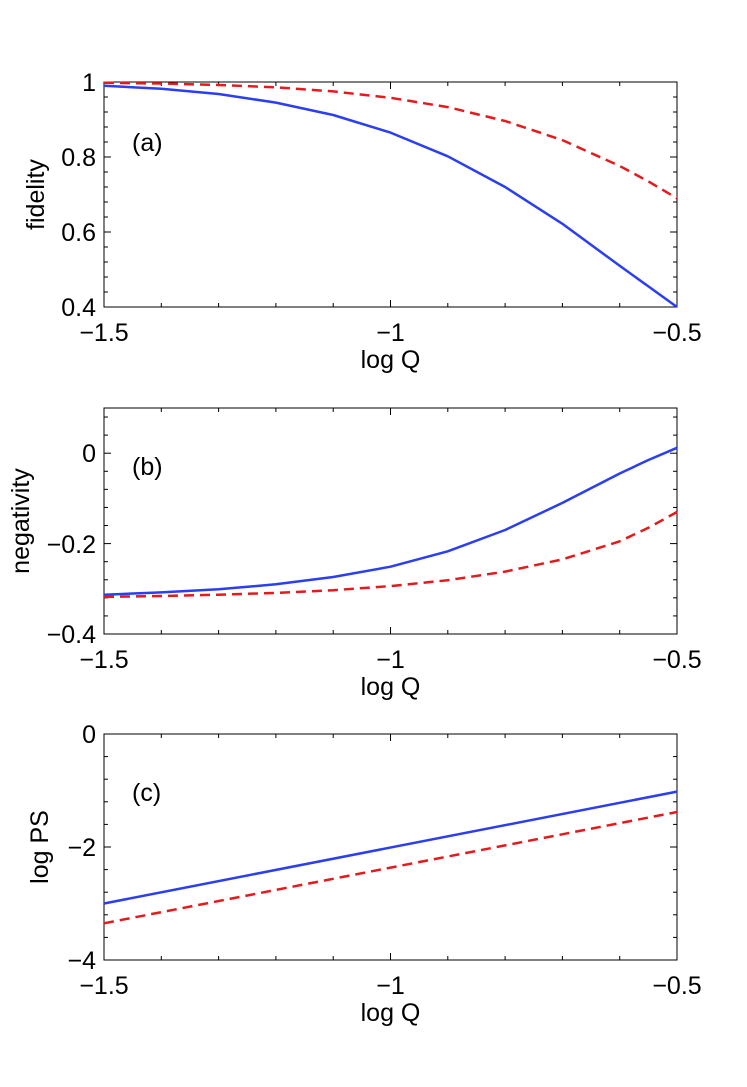 The height and width of the screenshot is (1087, 747). Describe the element at coordinates (81, 848) in the screenshot. I see `y-tick-label: −2` at that location.